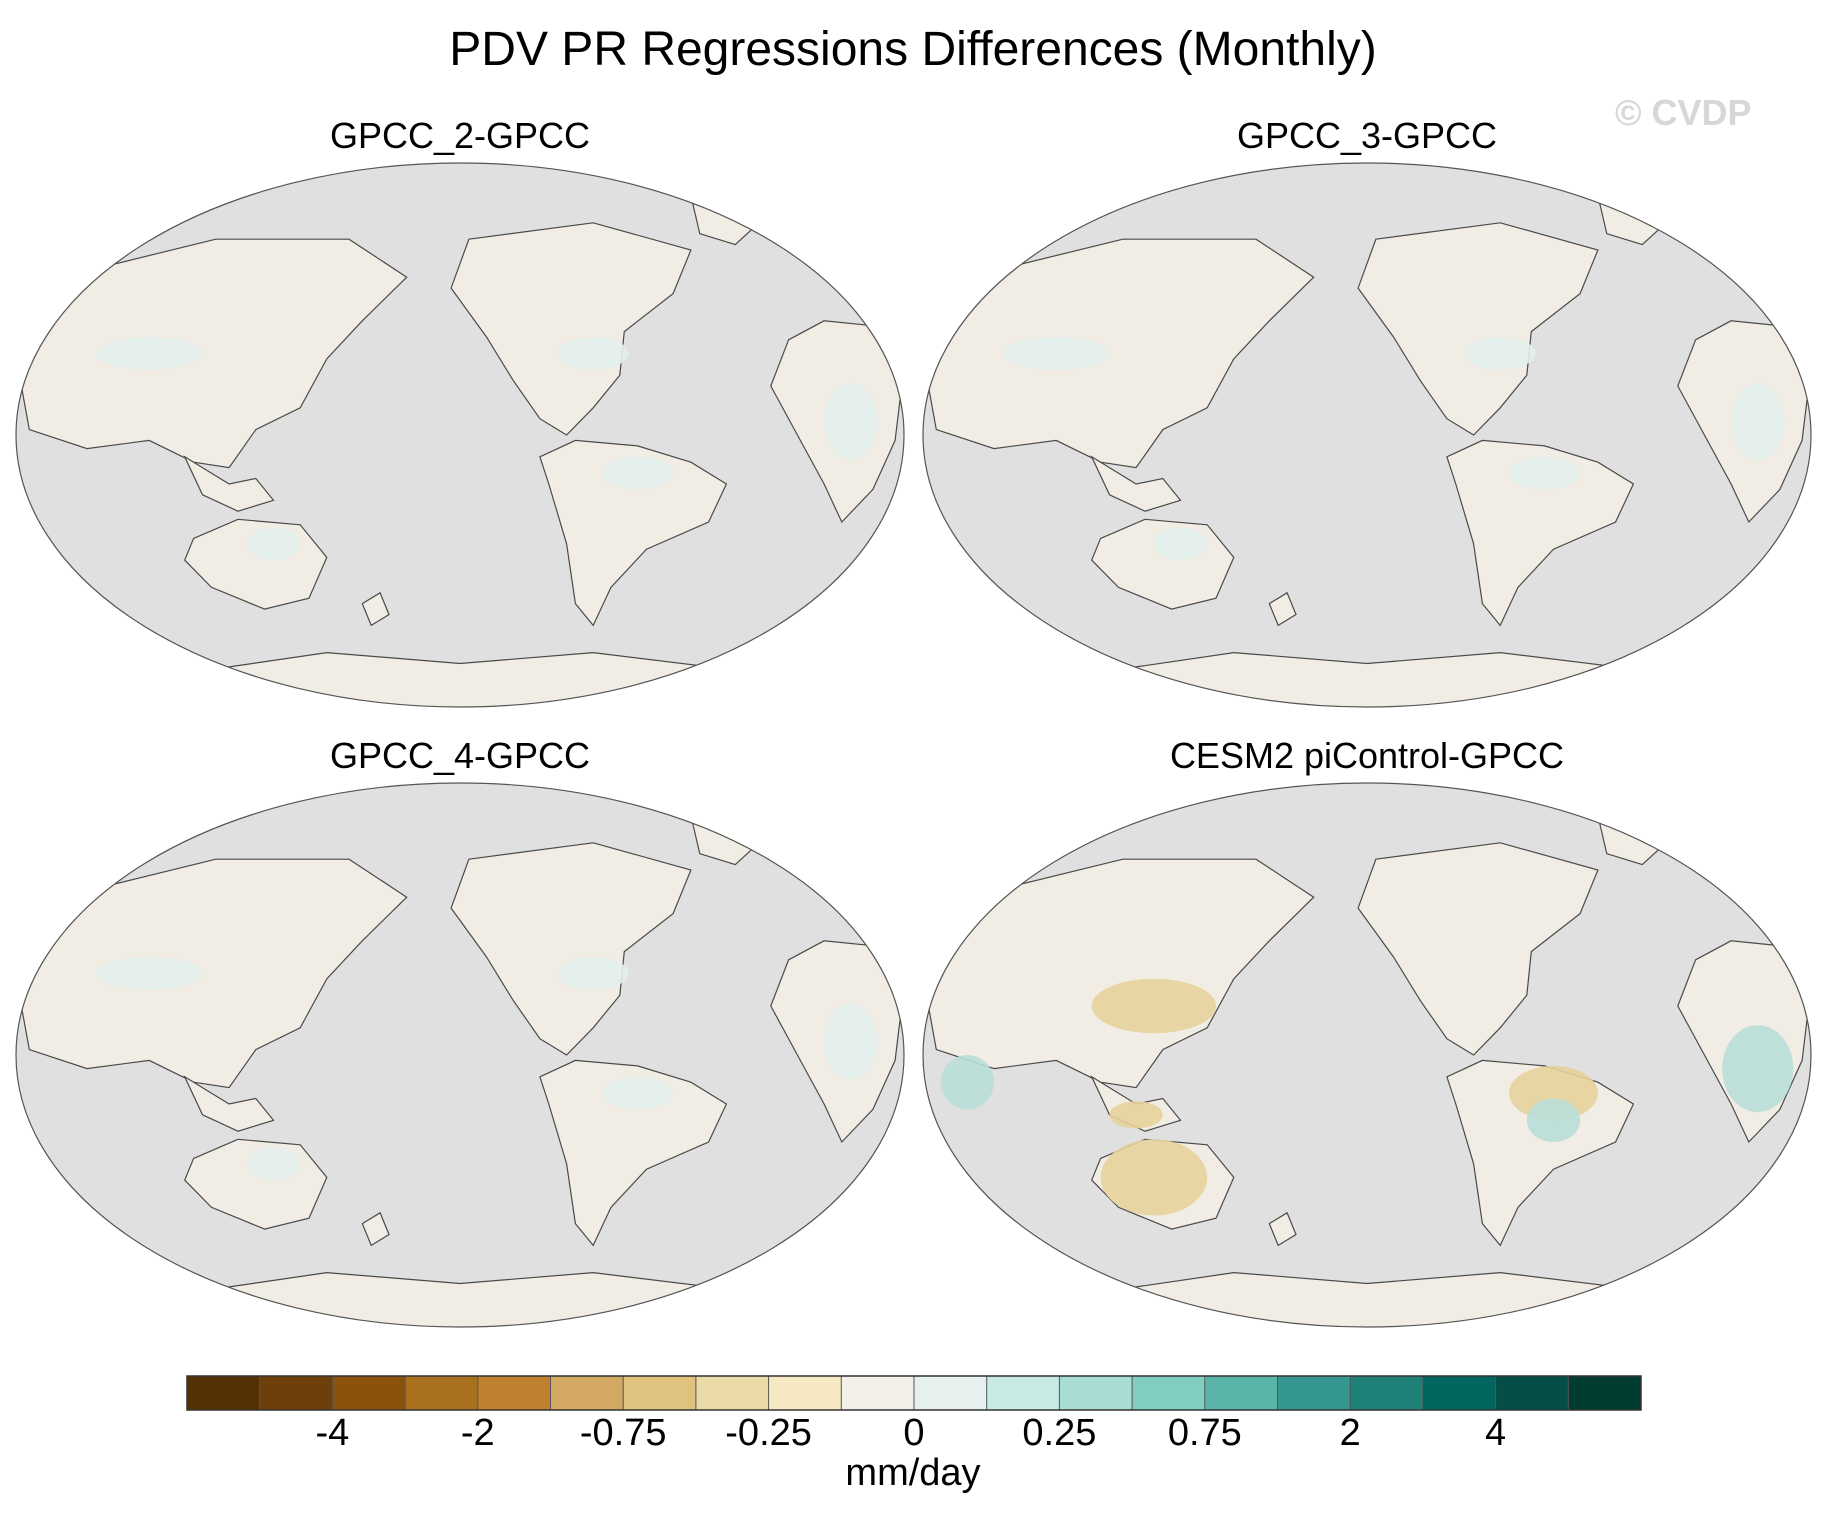 This screenshot has height=1526, width=1826. I want to click on colorbar-tick-label: 0, so click(914, 1433).